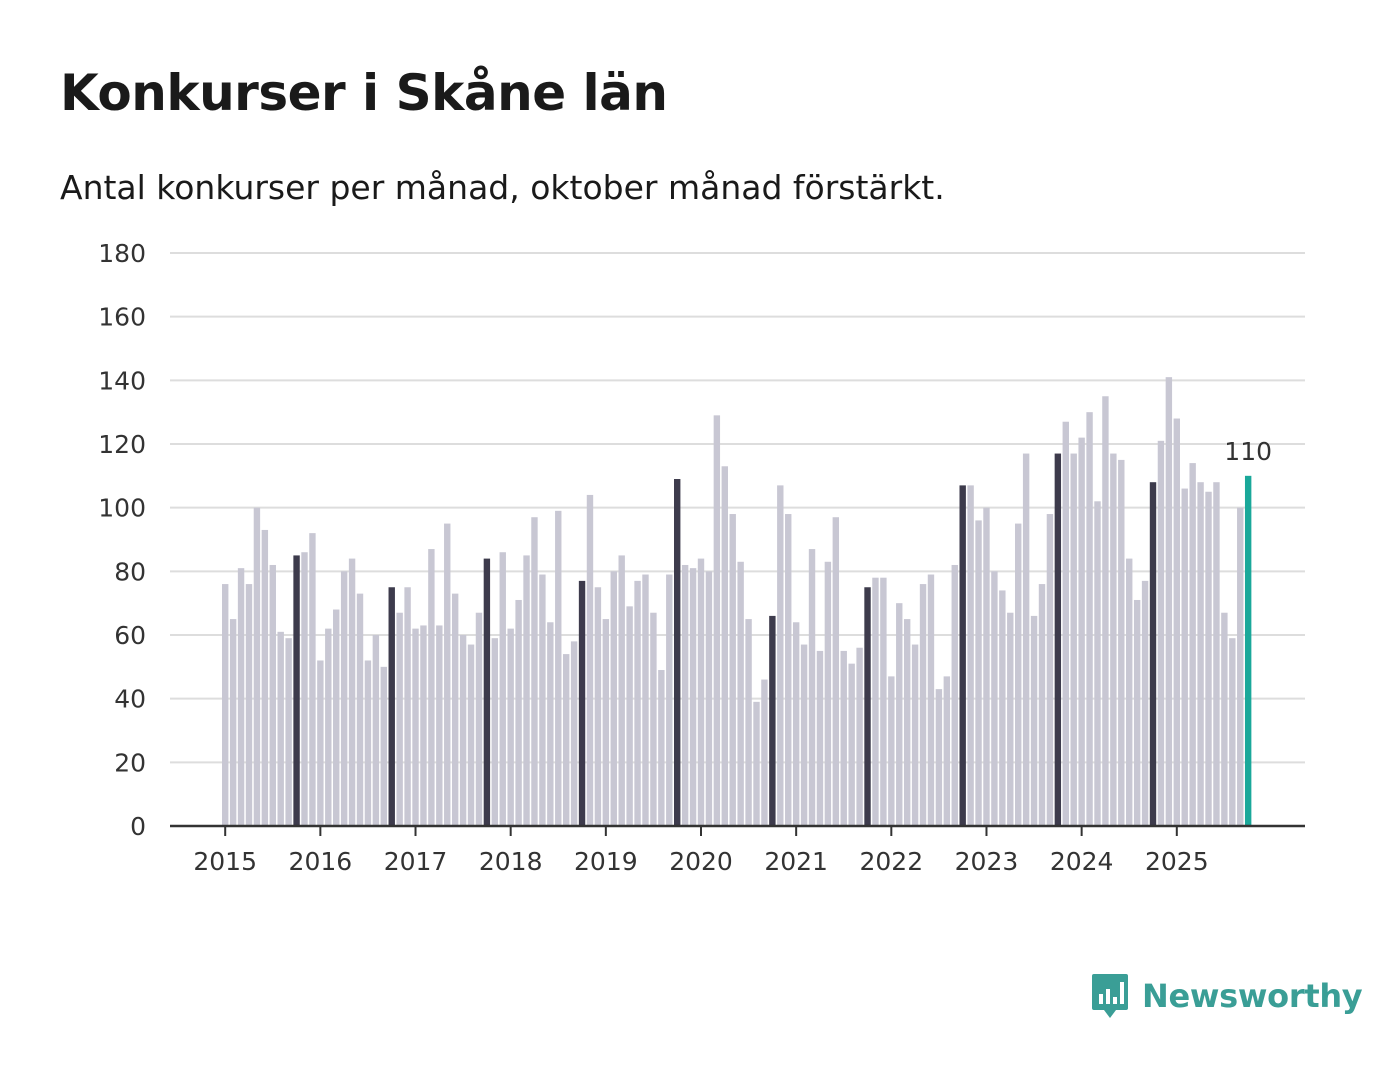 The height and width of the screenshot is (1080, 1400). What do you see at coordinates (1252, 996) in the screenshot?
I see `brand-name: Newsworthy` at bounding box center [1252, 996].